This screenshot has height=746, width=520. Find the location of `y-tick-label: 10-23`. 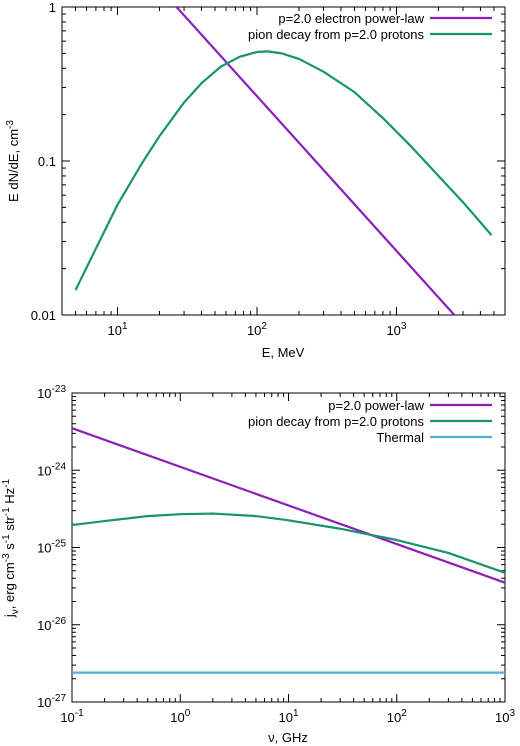

y-tick-label: 10-23 is located at coordinates (51, 392).